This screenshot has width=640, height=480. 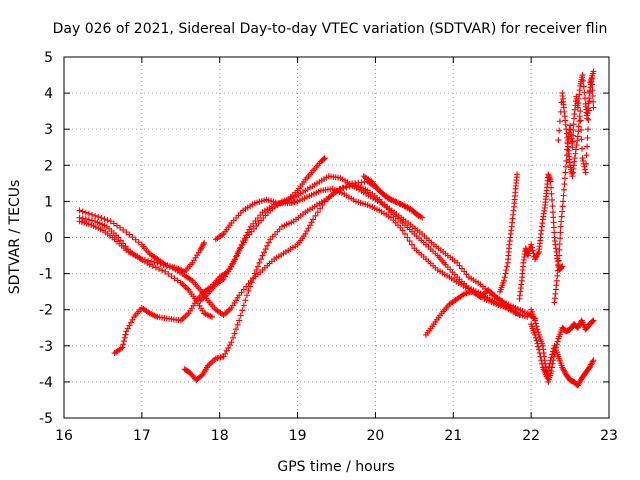 I want to click on x-tick-label: 20, so click(x=376, y=436).